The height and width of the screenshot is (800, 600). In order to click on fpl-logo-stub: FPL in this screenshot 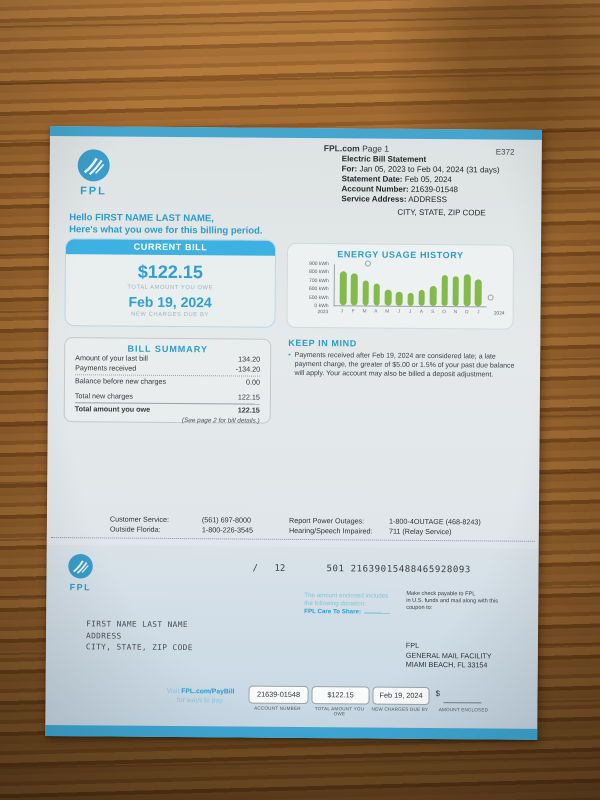, I will do `click(80, 572)`.